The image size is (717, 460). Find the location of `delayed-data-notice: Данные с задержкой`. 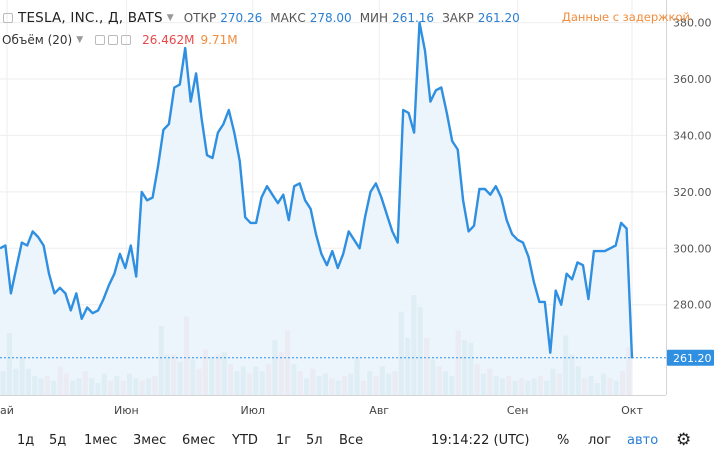

delayed-data-notice: Данные с задержкой is located at coordinates (625, 17).